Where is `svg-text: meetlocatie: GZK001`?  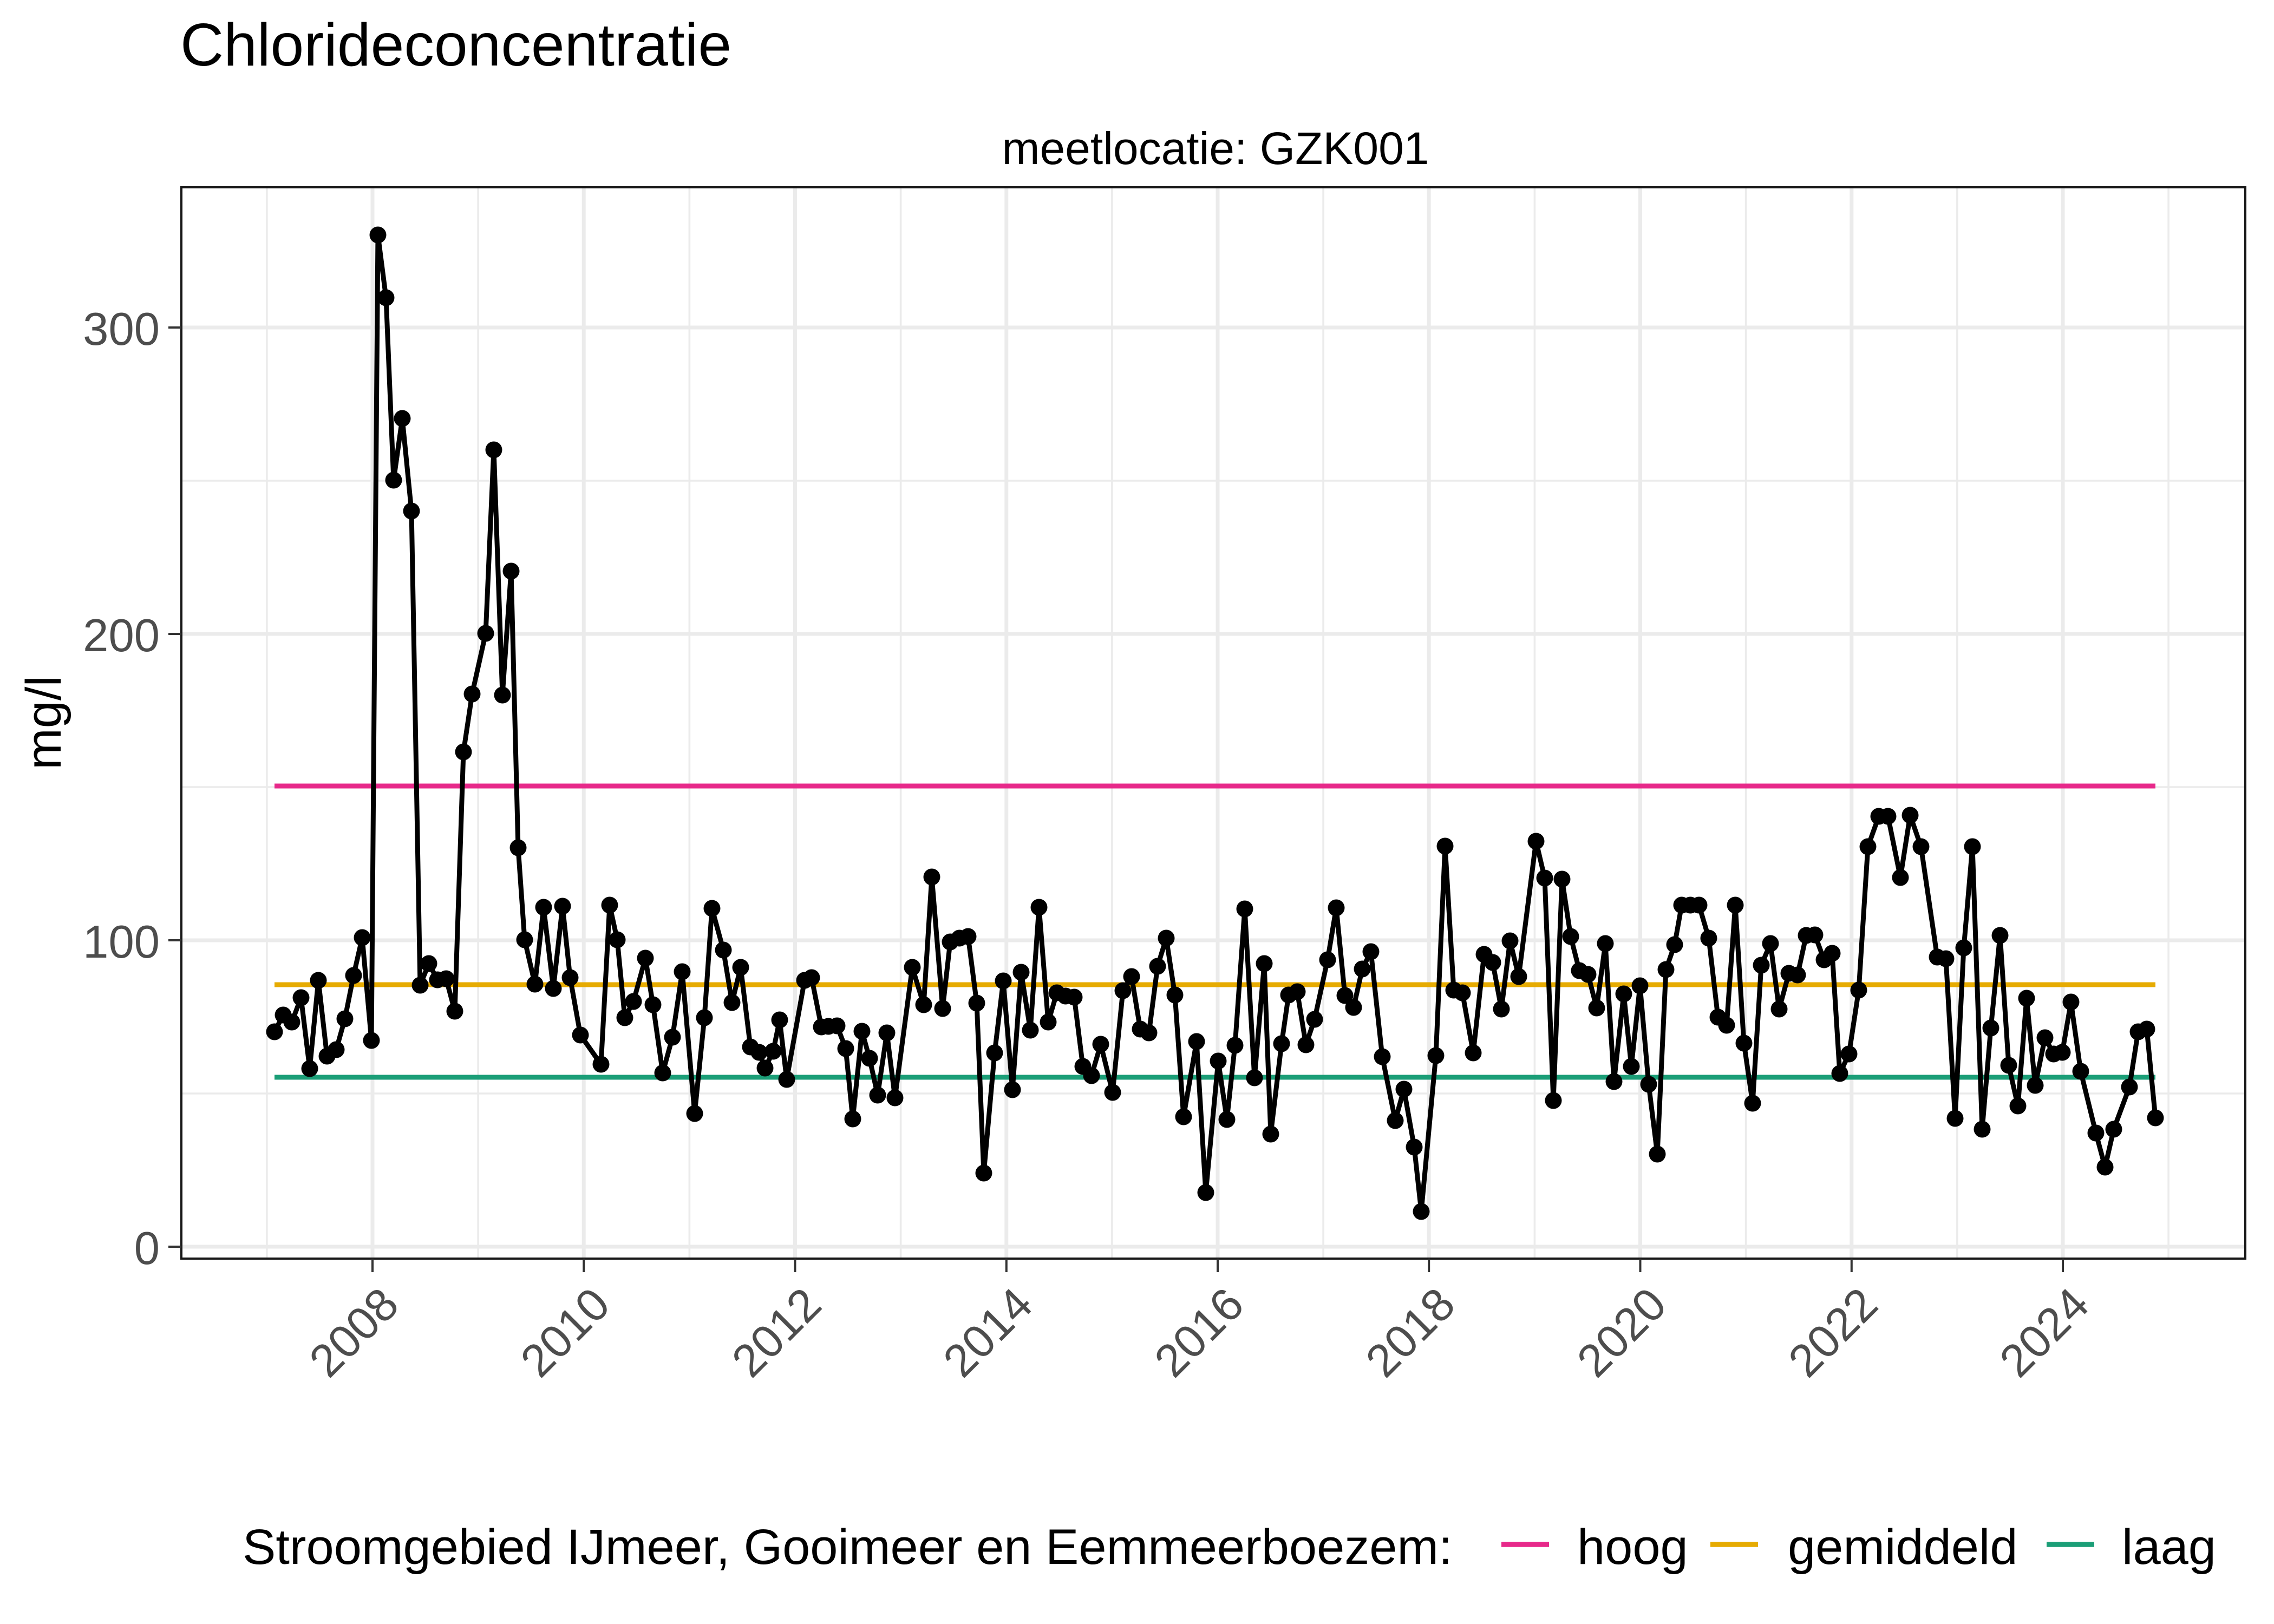
svg-text: meetlocatie: GZK001 is located at coordinates (1216, 148).